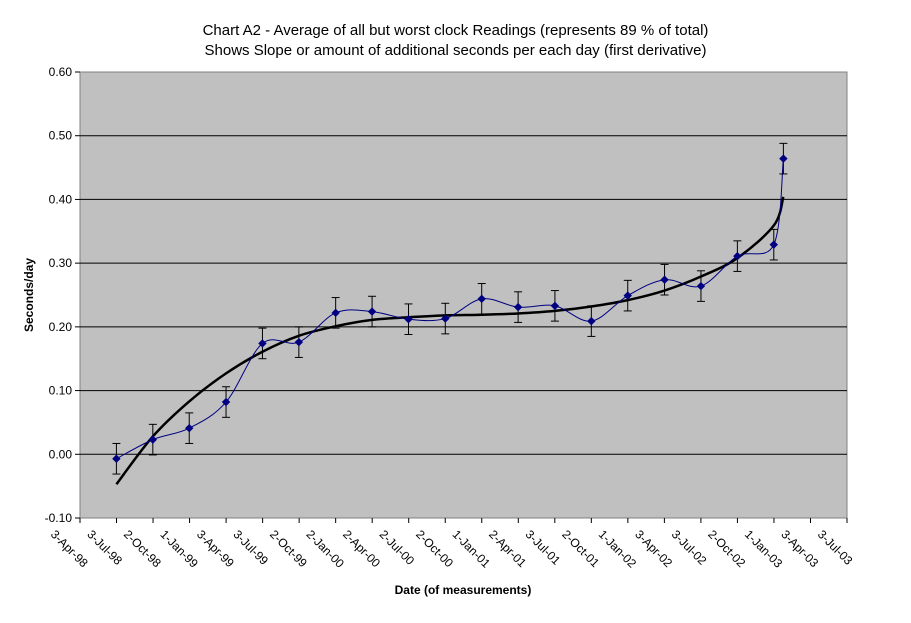  I want to click on x-tick-label: 2-Jan-00, so click(326, 549).